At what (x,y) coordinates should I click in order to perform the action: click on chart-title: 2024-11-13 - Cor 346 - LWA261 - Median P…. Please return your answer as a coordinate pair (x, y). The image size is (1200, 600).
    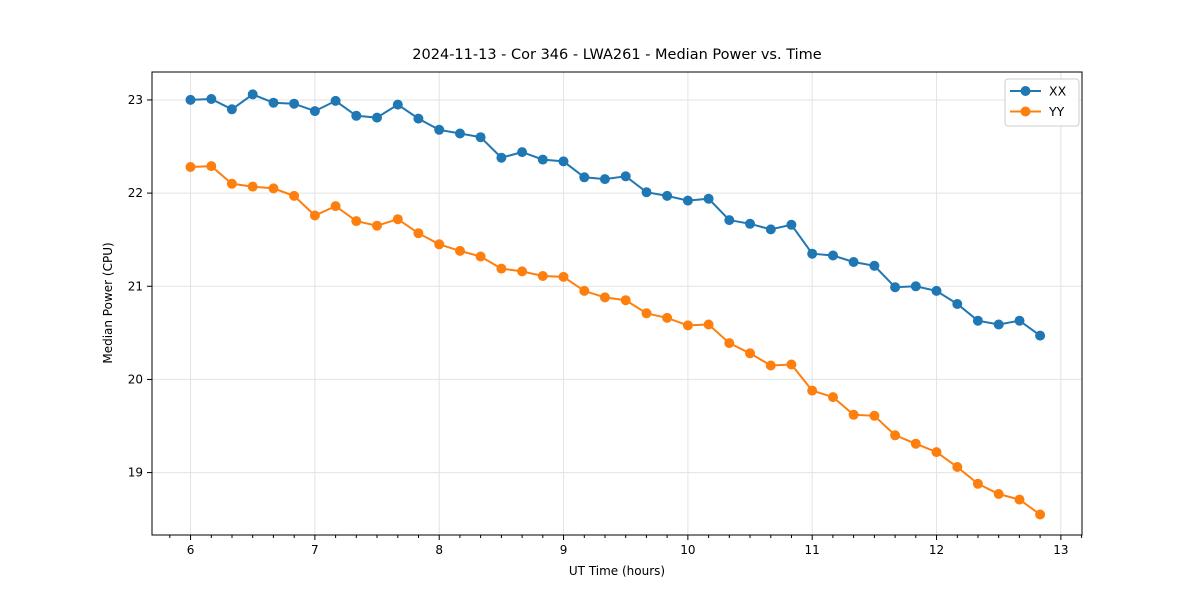
    Looking at the image, I should click on (617, 55).